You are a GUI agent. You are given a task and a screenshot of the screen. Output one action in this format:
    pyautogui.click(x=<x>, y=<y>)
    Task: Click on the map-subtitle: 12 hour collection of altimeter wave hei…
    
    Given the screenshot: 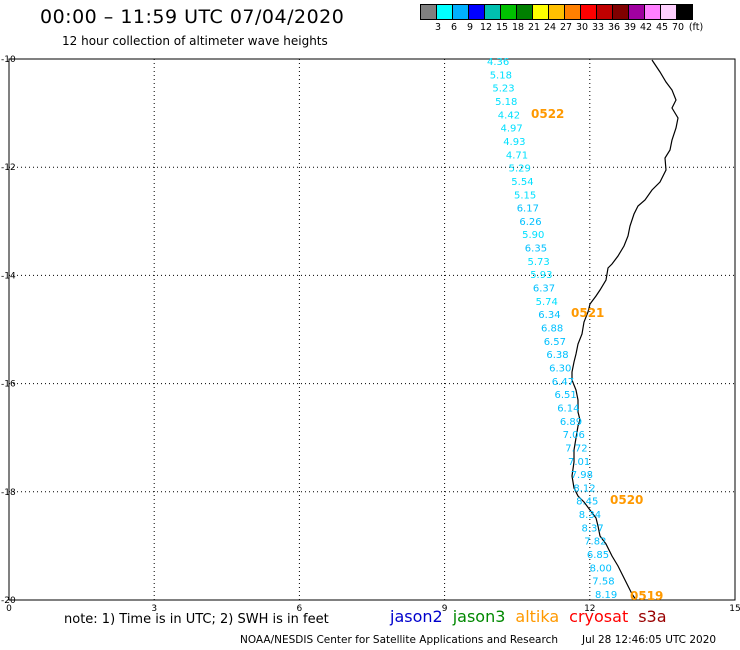 What is the action you would take?
    pyautogui.click(x=195, y=41)
    